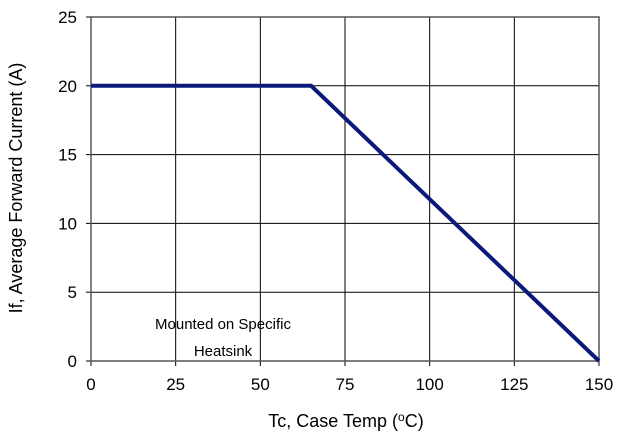 The image size is (620, 439). Describe the element at coordinates (223, 324) in the screenshot. I see `annotation-mounted-on-specific: Mounted on Specific` at that location.